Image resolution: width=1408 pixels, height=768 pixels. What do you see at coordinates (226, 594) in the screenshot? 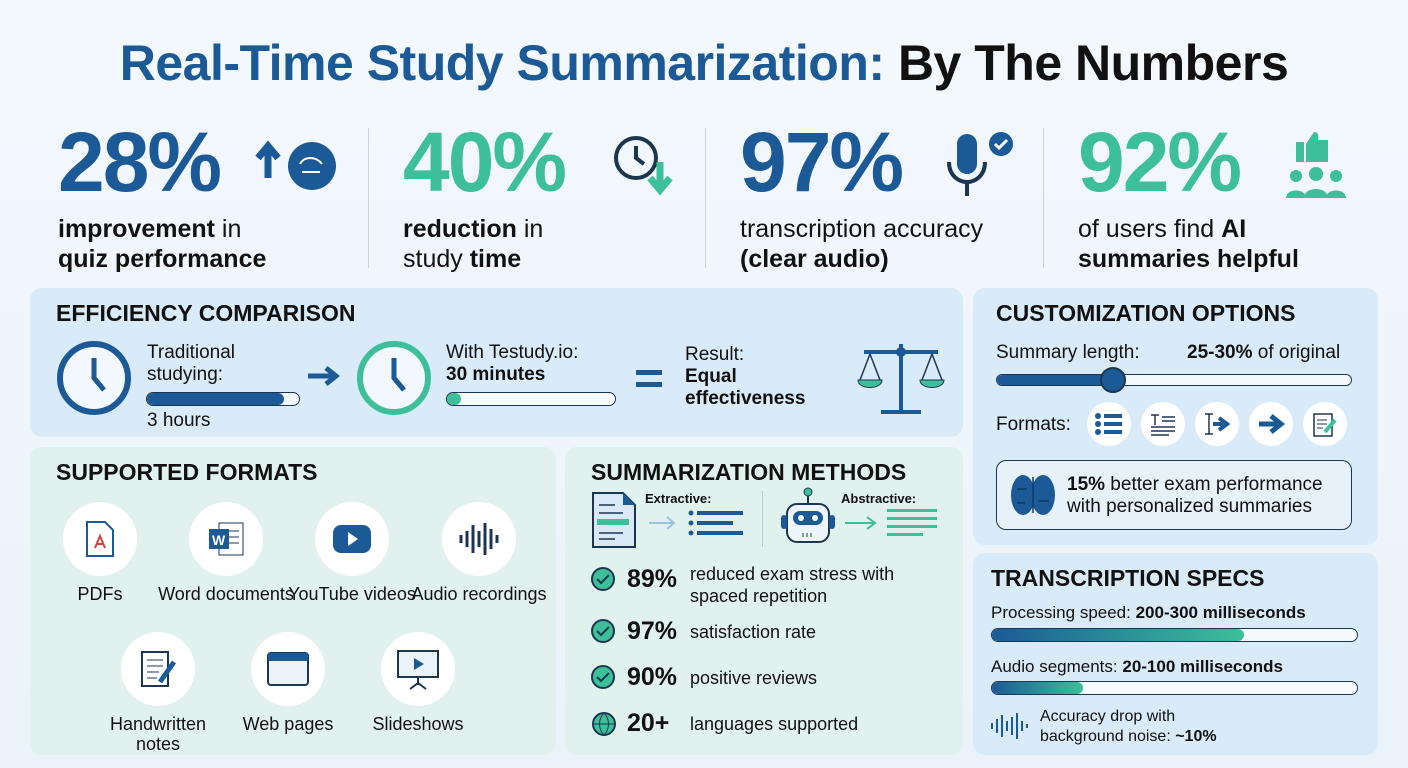
I see `format-label: Word documents` at bounding box center [226, 594].